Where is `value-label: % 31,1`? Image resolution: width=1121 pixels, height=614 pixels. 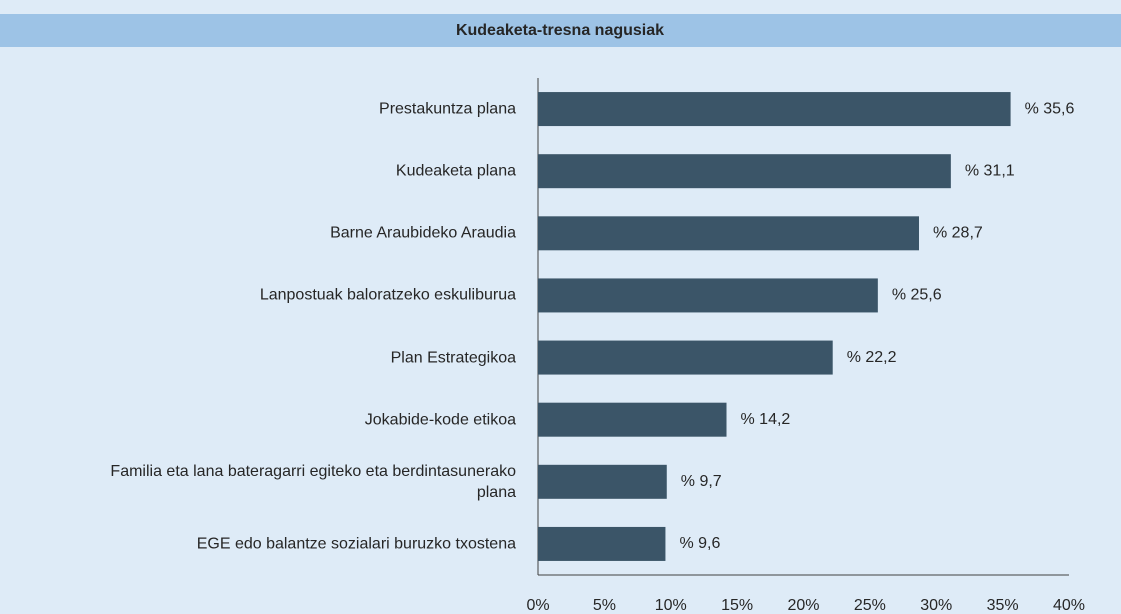 value-label: % 31,1 is located at coordinates (990, 170).